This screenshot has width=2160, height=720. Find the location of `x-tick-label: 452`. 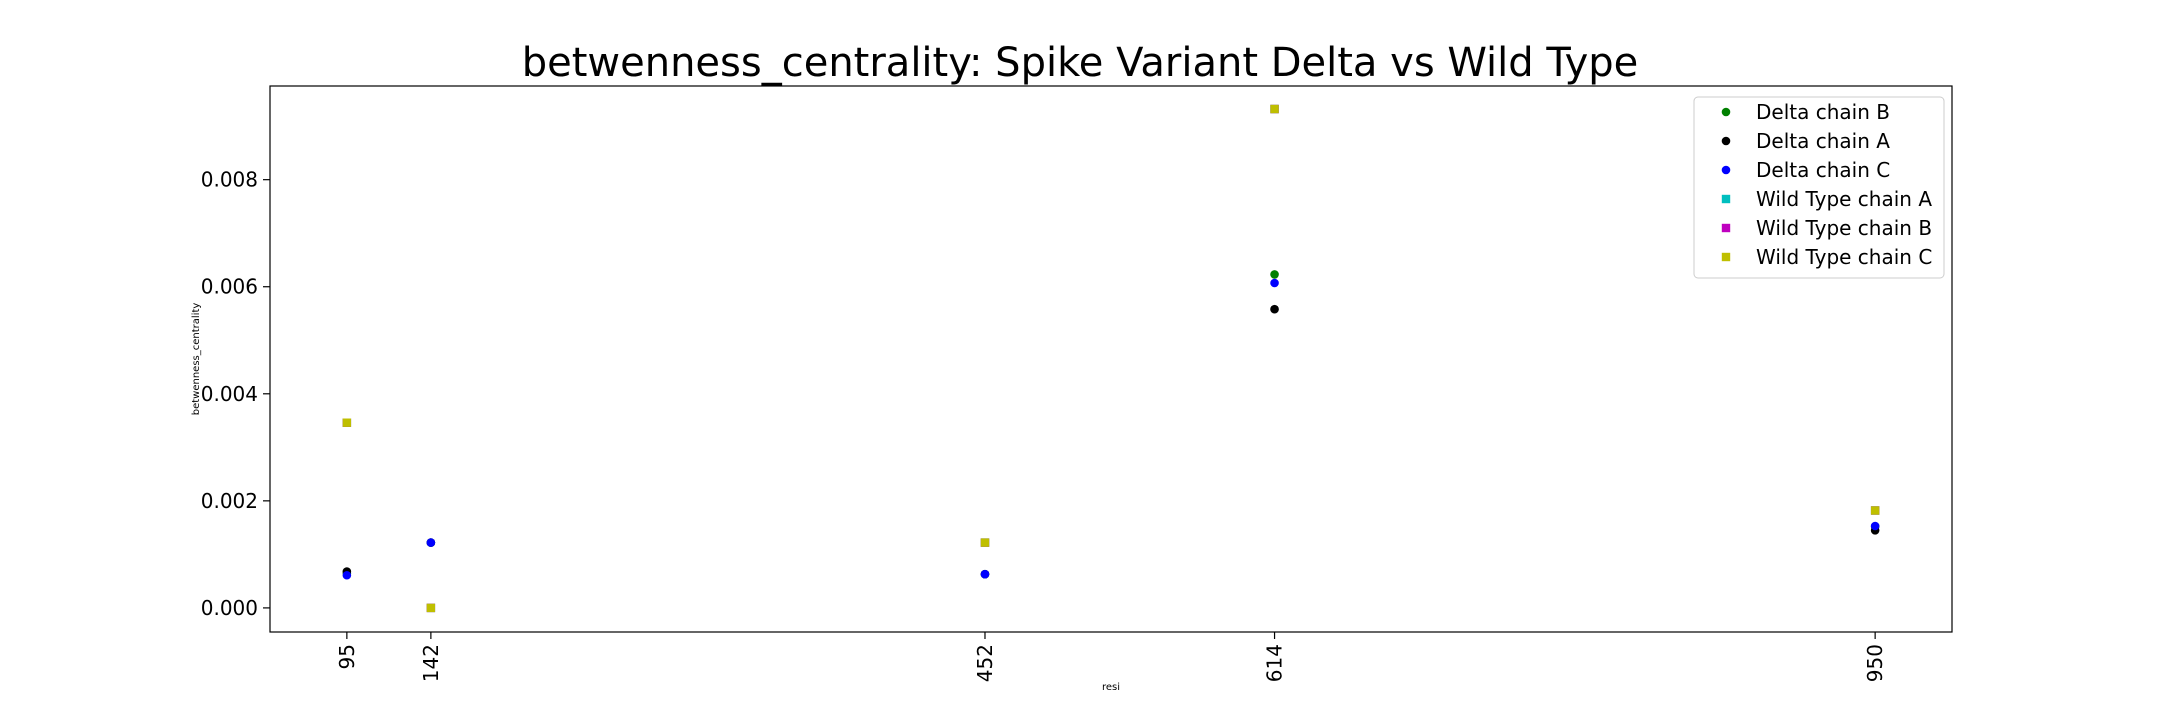

x-tick-label: 452 is located at coordinates (985, 663).